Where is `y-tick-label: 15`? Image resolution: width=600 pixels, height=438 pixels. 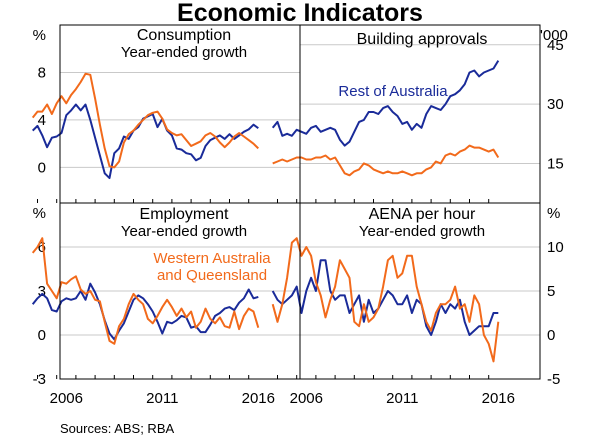 y-tick-label: 15 is located at coordinates (555, 163).